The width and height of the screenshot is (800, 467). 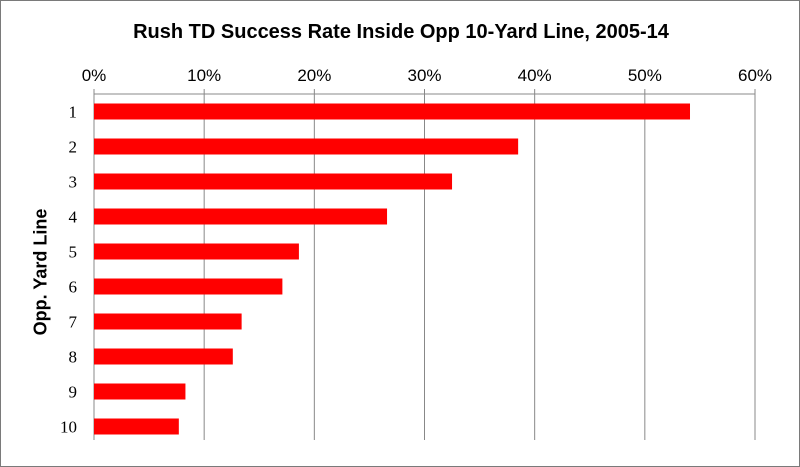 What do you see at coordinates (73, 252) in the screenshot?
I see `y-tick-label: 5` at bounding box center [73, 252].